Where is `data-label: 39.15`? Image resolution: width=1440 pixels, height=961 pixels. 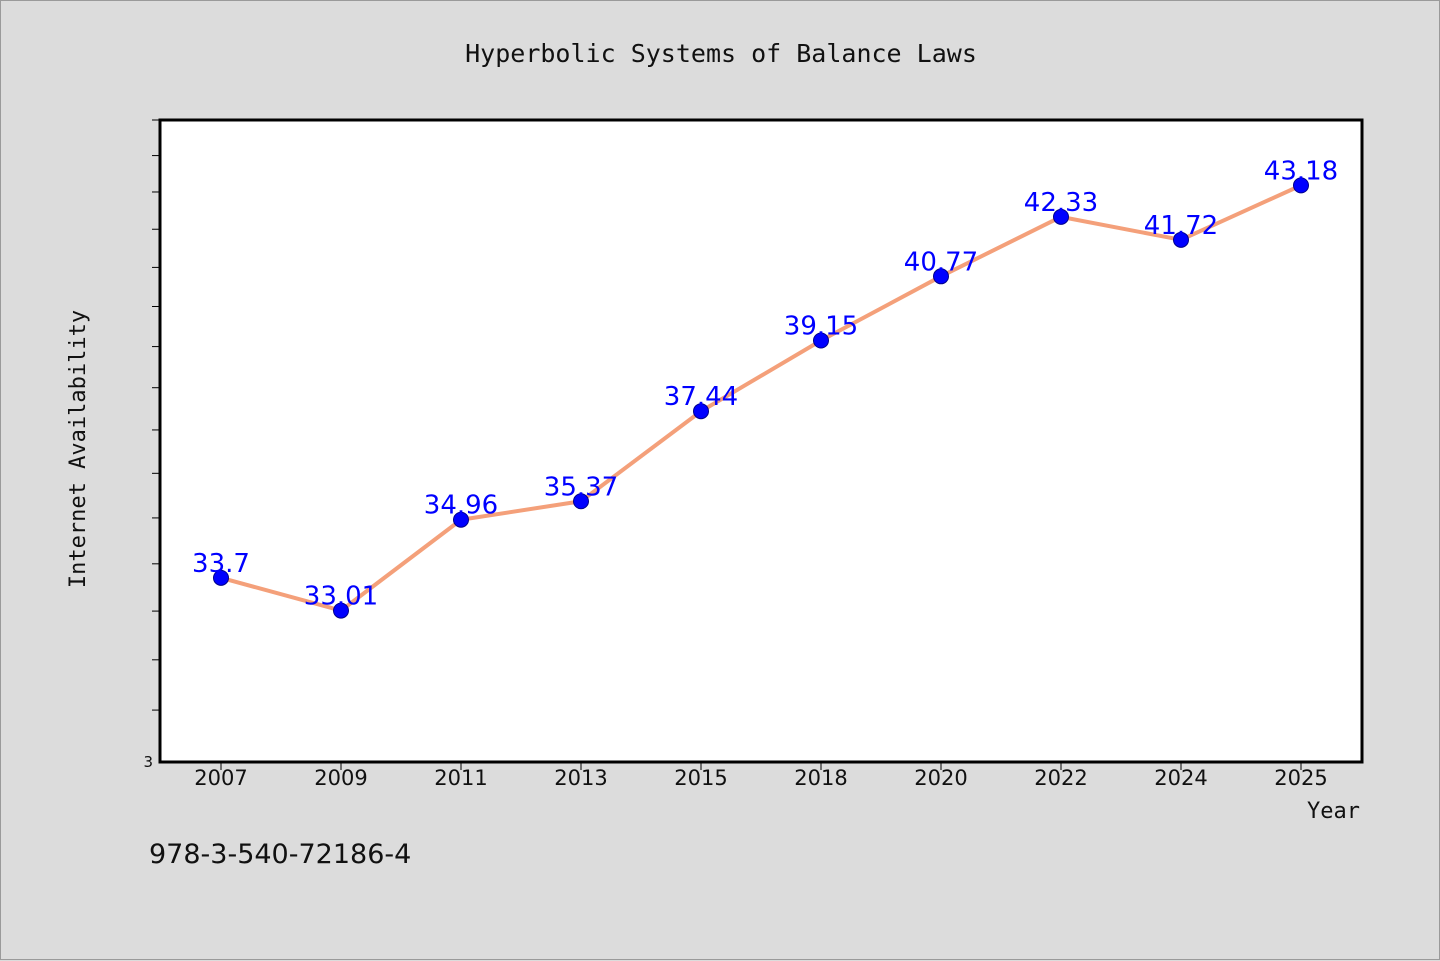
data-label: 39.15 is located at coordinates (821, 327).